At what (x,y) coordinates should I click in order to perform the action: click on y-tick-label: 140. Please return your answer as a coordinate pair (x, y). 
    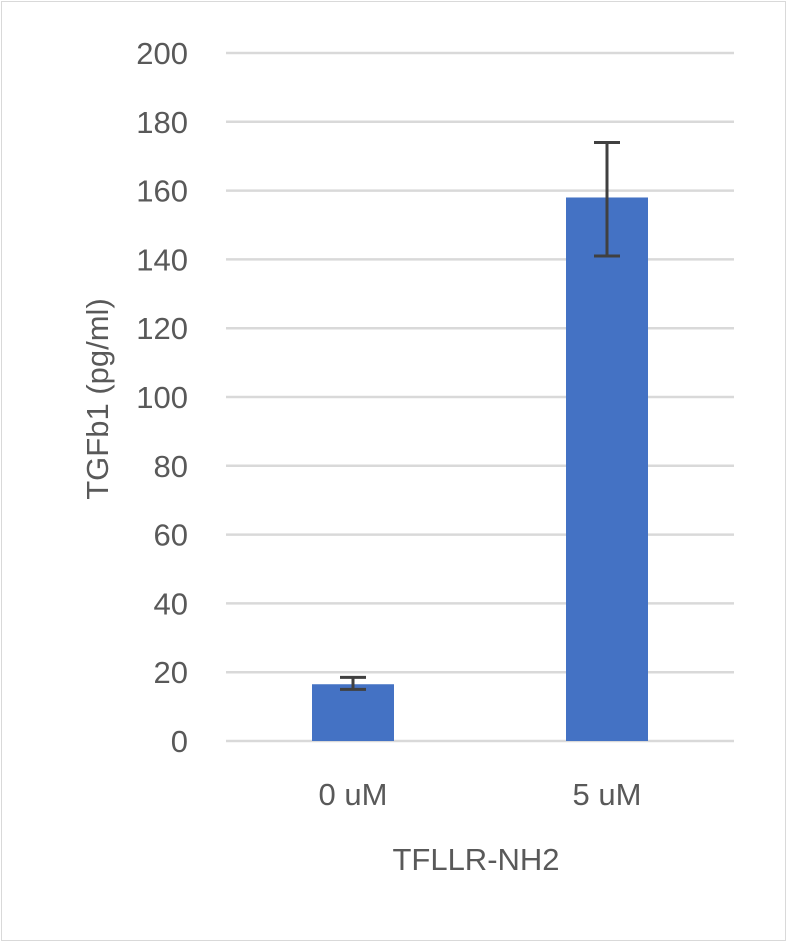
    Looking at the image, I should click on (162, 259).